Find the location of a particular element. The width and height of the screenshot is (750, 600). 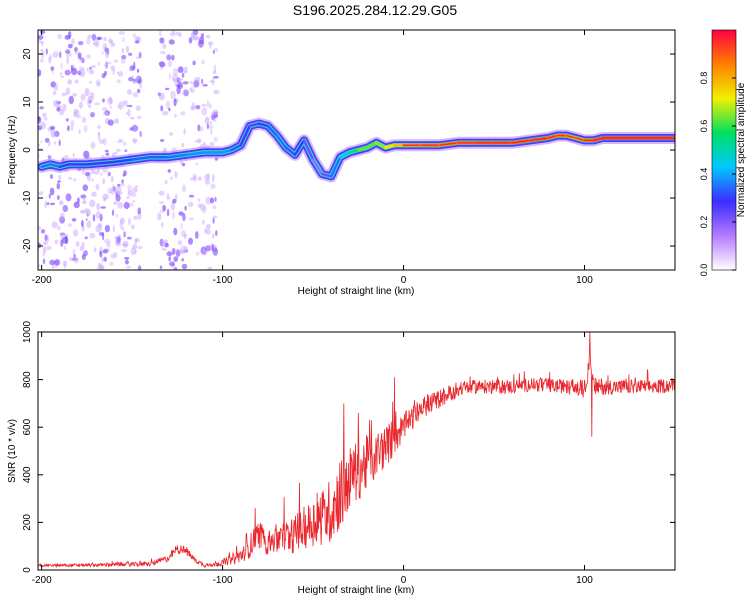

spectrogram-x-label: Height of straight line (km) is located at coordinates (356, 291).